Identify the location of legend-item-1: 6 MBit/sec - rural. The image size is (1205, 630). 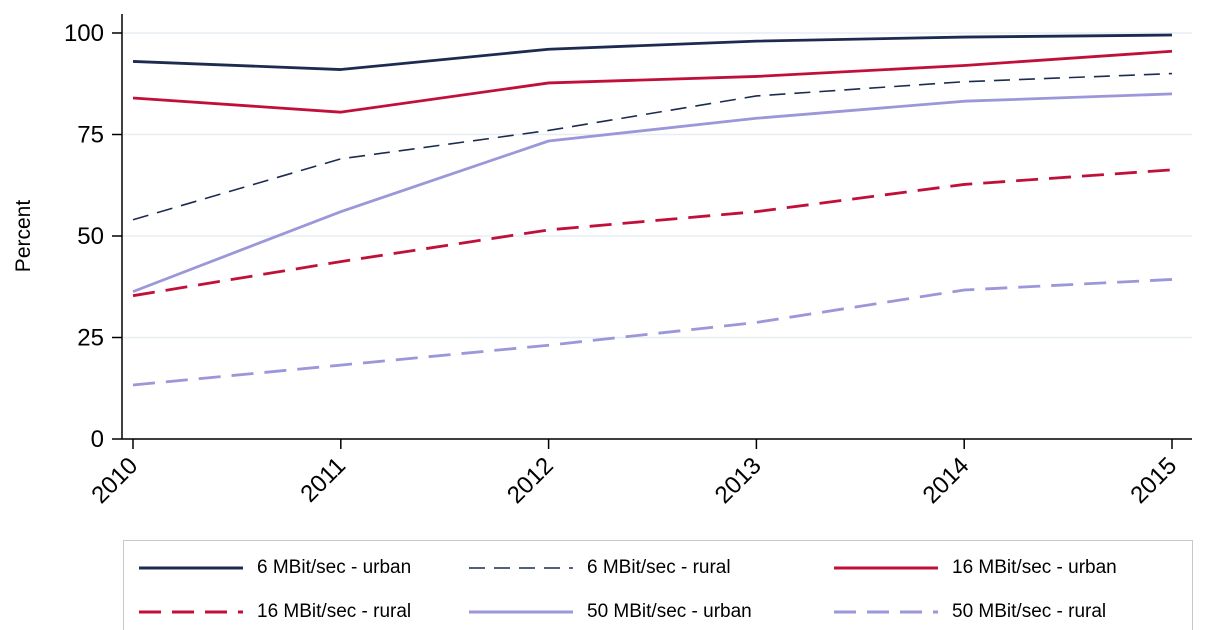
(600, 568).